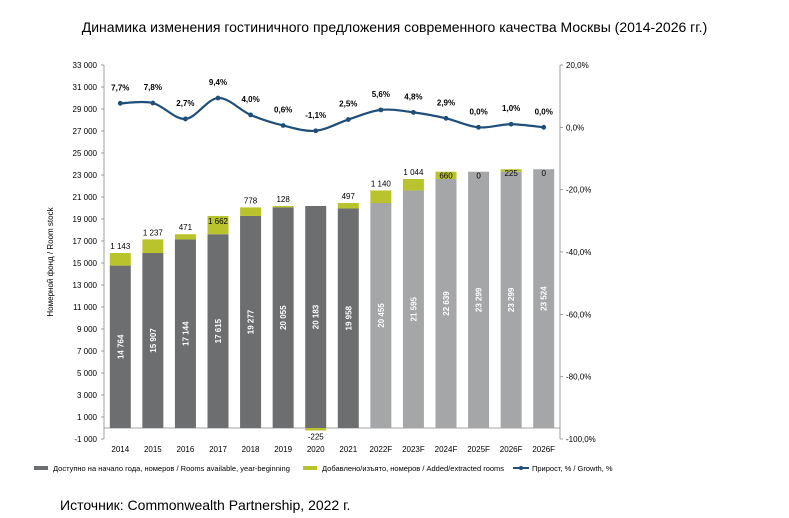 The height and width of the screenshot is (518, 789). Describe the element at coordinates (413, 449) in the screenshot. I see `x-tick-label: 2023F` at that location.